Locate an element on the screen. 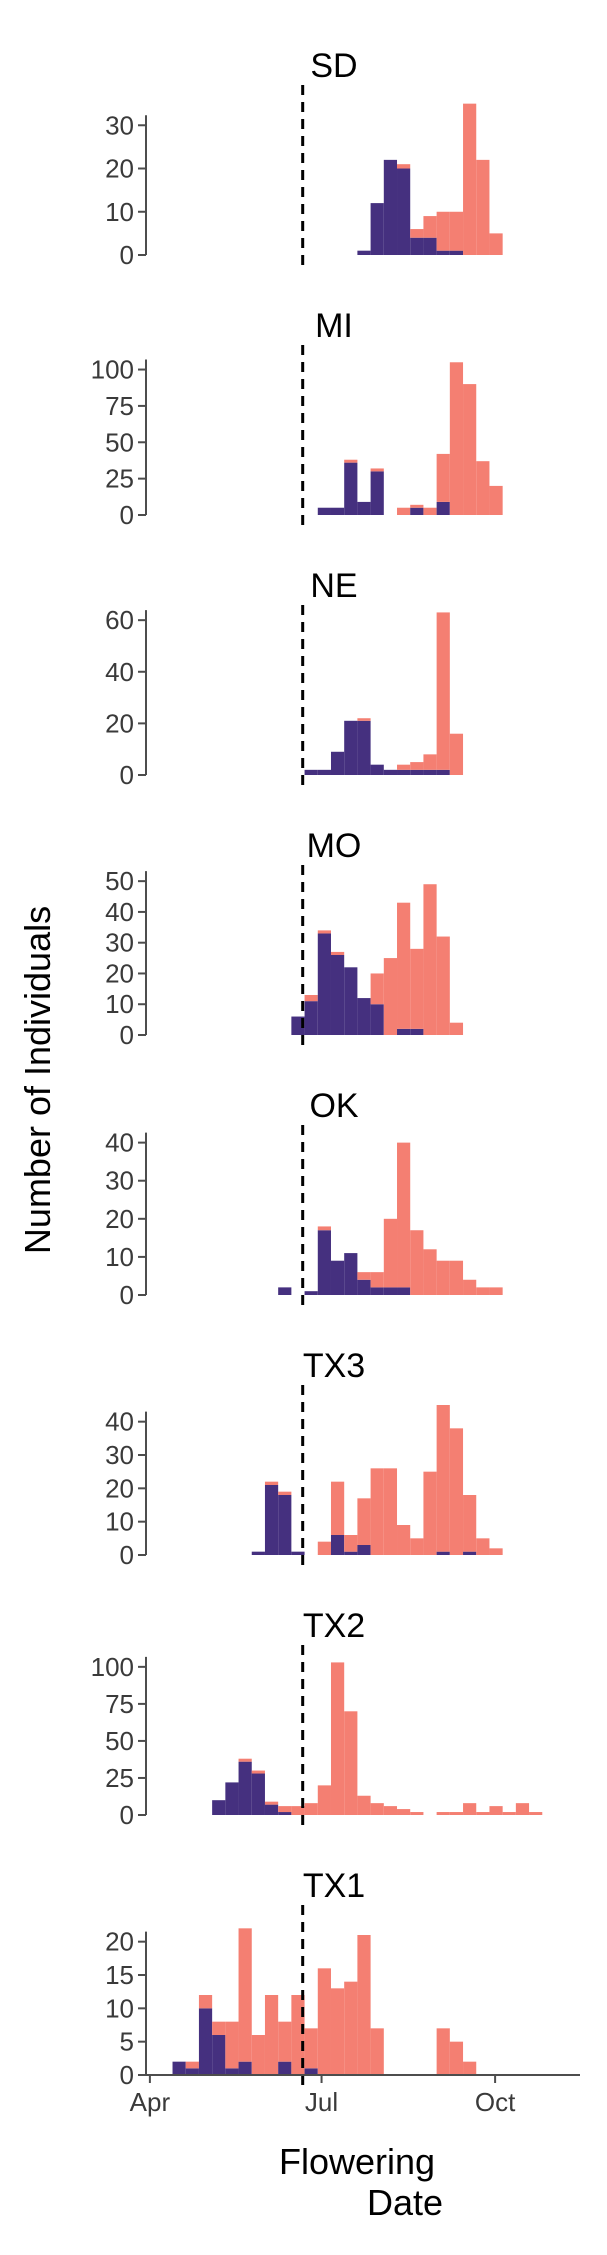 This screenshot has height=2255, width=607. y-tick-label-sd: 0 is located at coordinates (127, 255).